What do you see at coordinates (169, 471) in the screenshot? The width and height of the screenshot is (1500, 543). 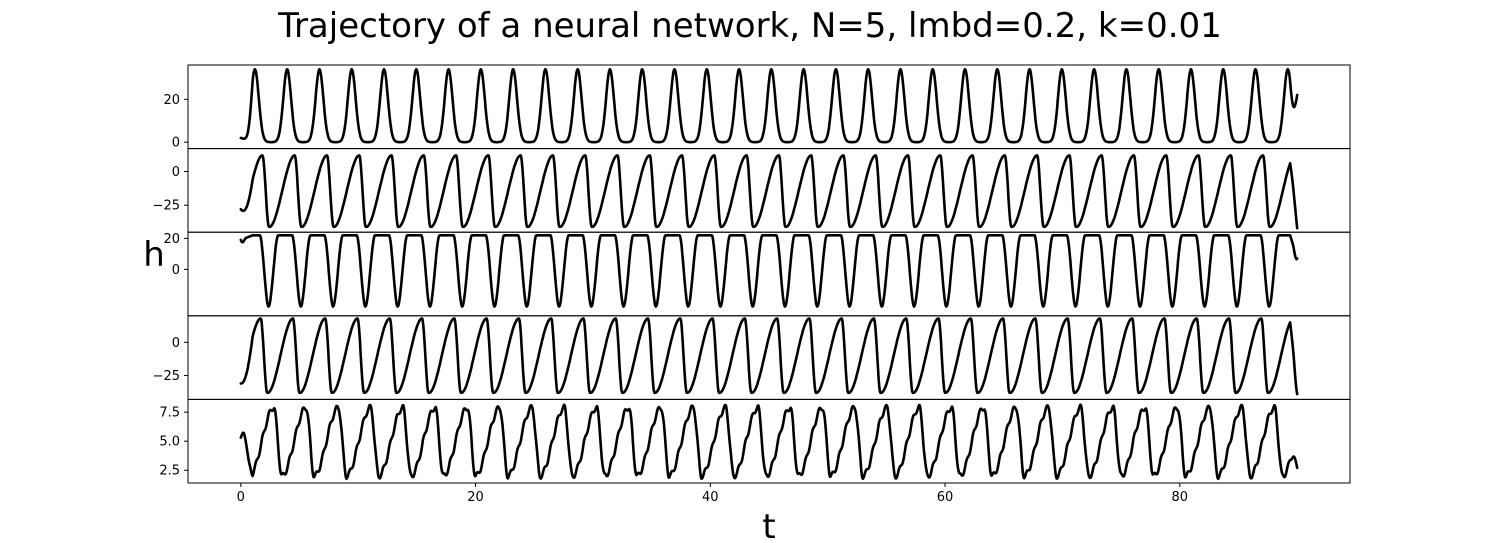 I see `y-tick-label: 2.5` at bounding box center [169, 471].